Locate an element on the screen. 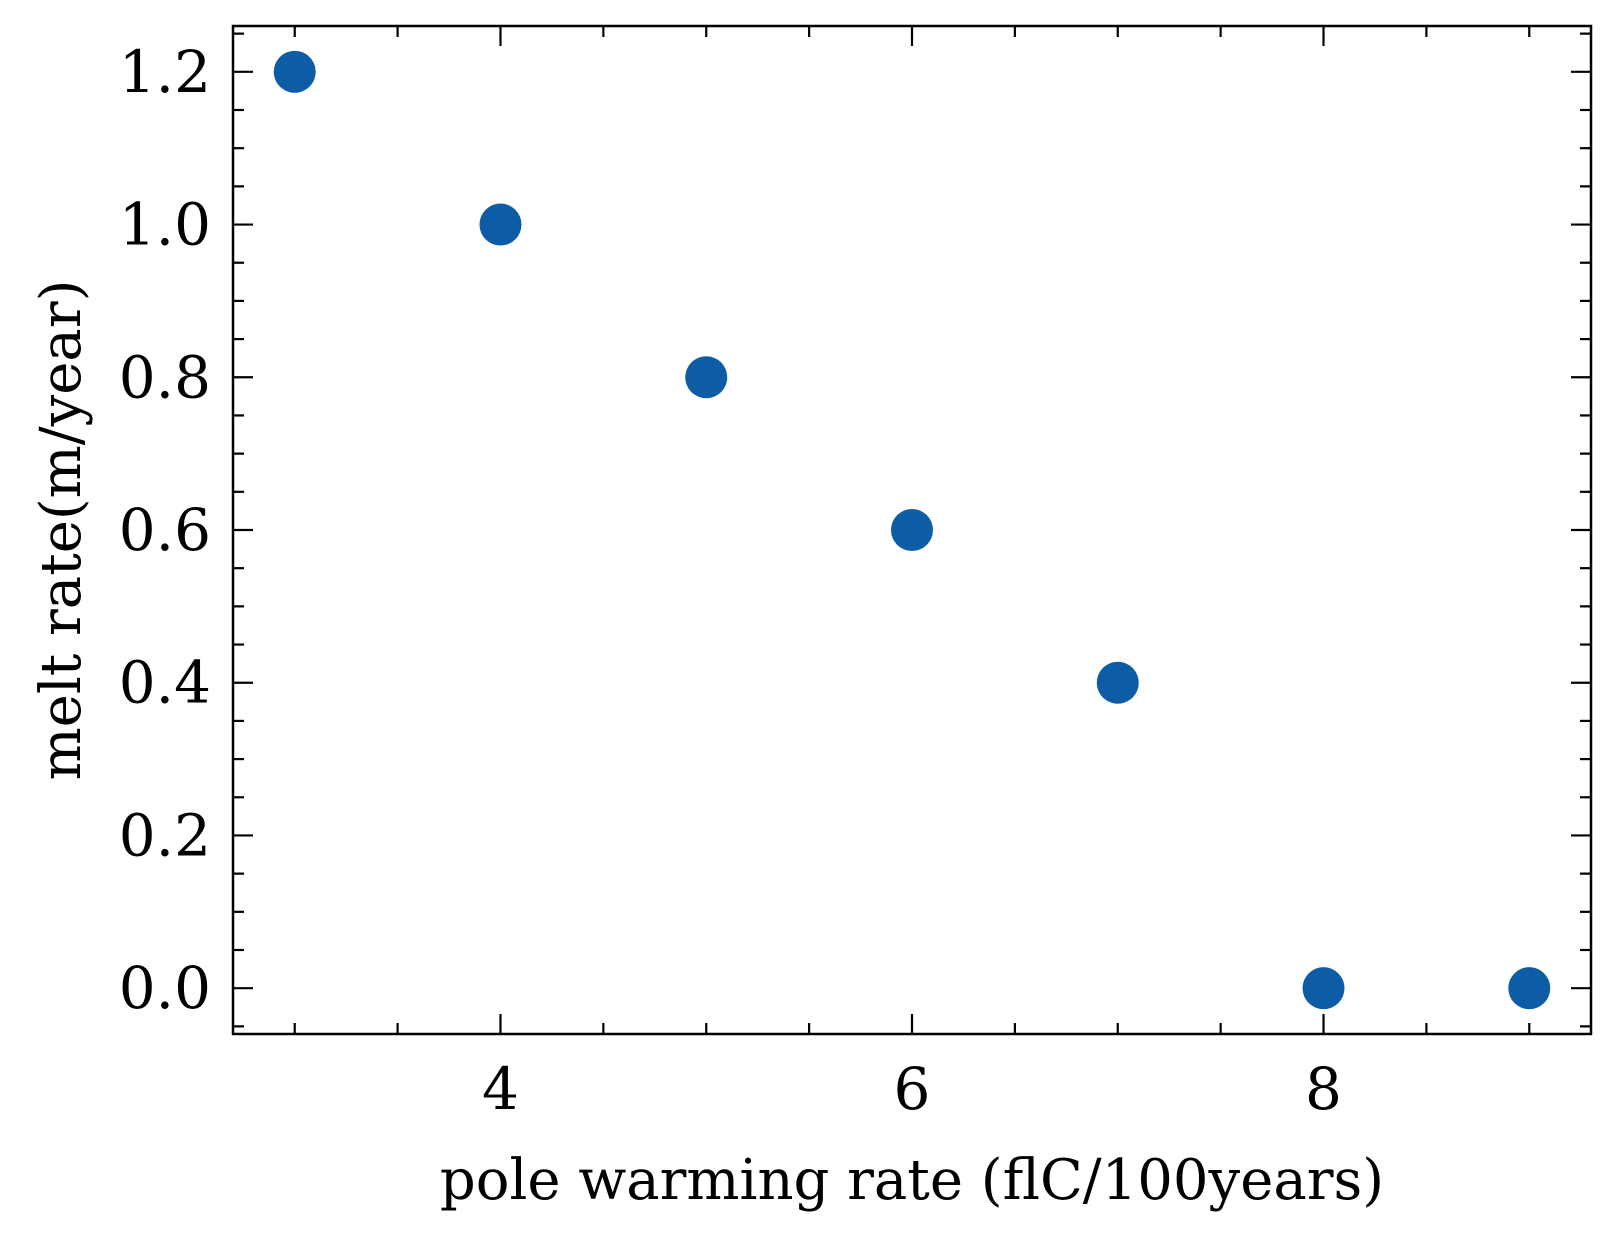  x-tick-label: 6 is located at coordinates (912, 1089).